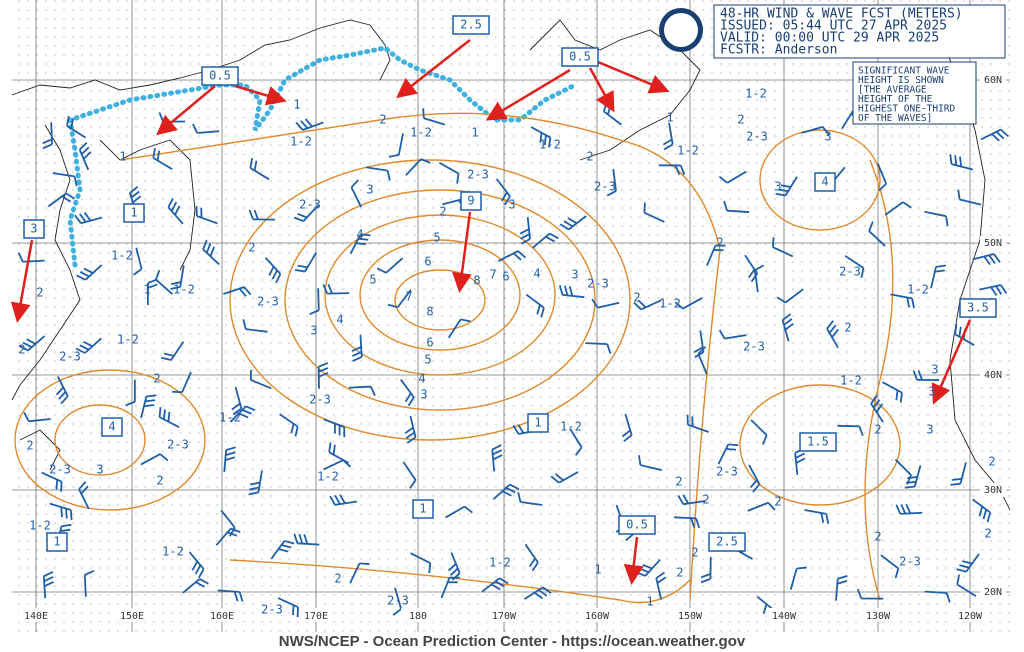 The image size is (1024, 652). Describe the element at coordinates (33, 229) in the screenshot. I see `boxed-label: 3` at that location.